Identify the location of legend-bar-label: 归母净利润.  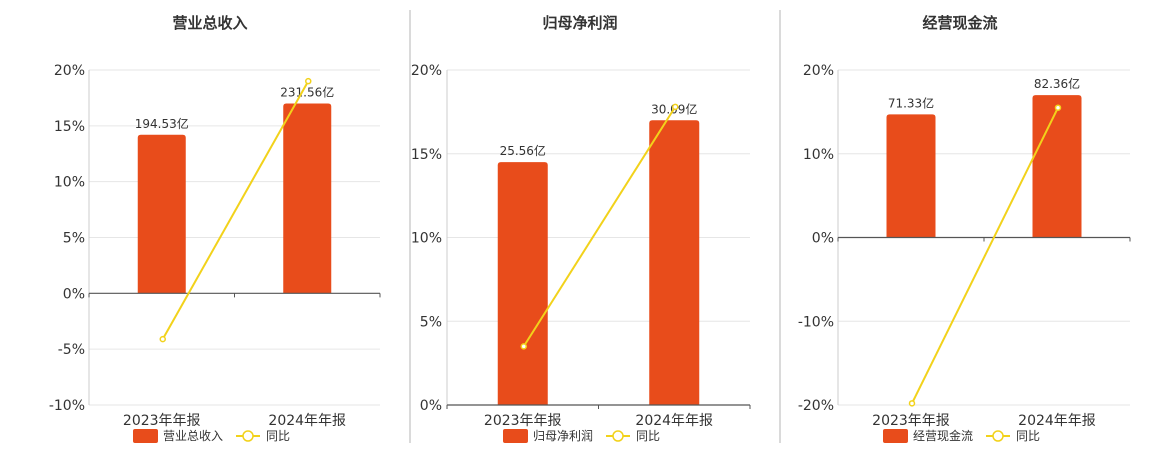
(563, 436).